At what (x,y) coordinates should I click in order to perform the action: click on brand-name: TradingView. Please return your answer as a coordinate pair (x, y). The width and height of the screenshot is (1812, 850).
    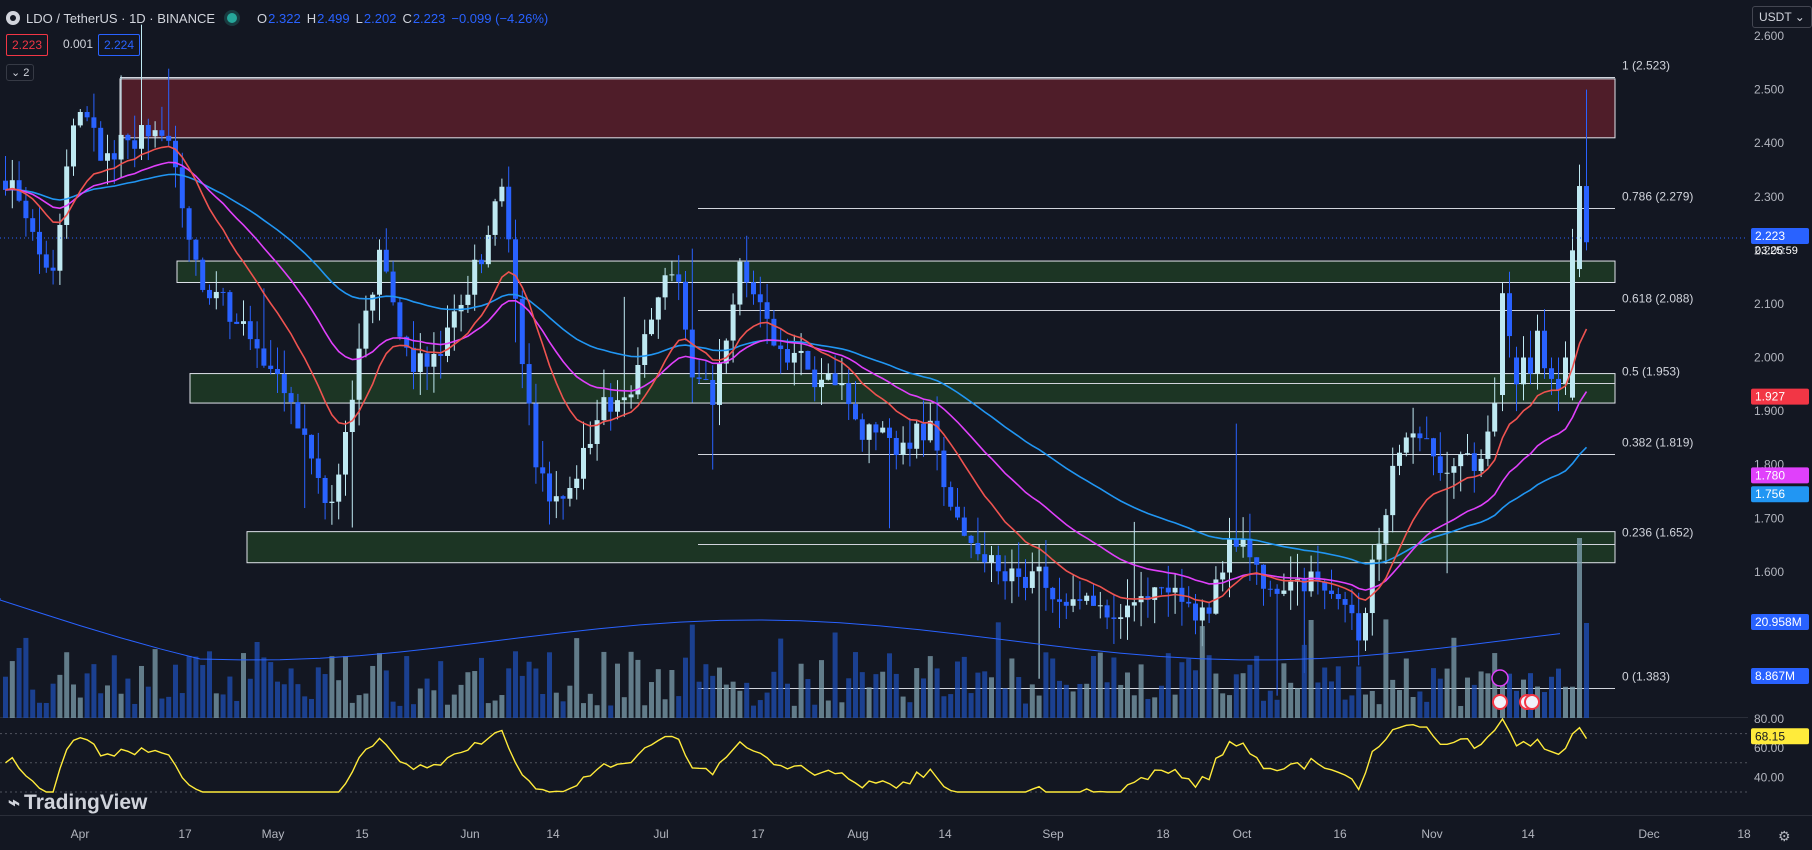
    Looking at the image, I should click on (86, 802).